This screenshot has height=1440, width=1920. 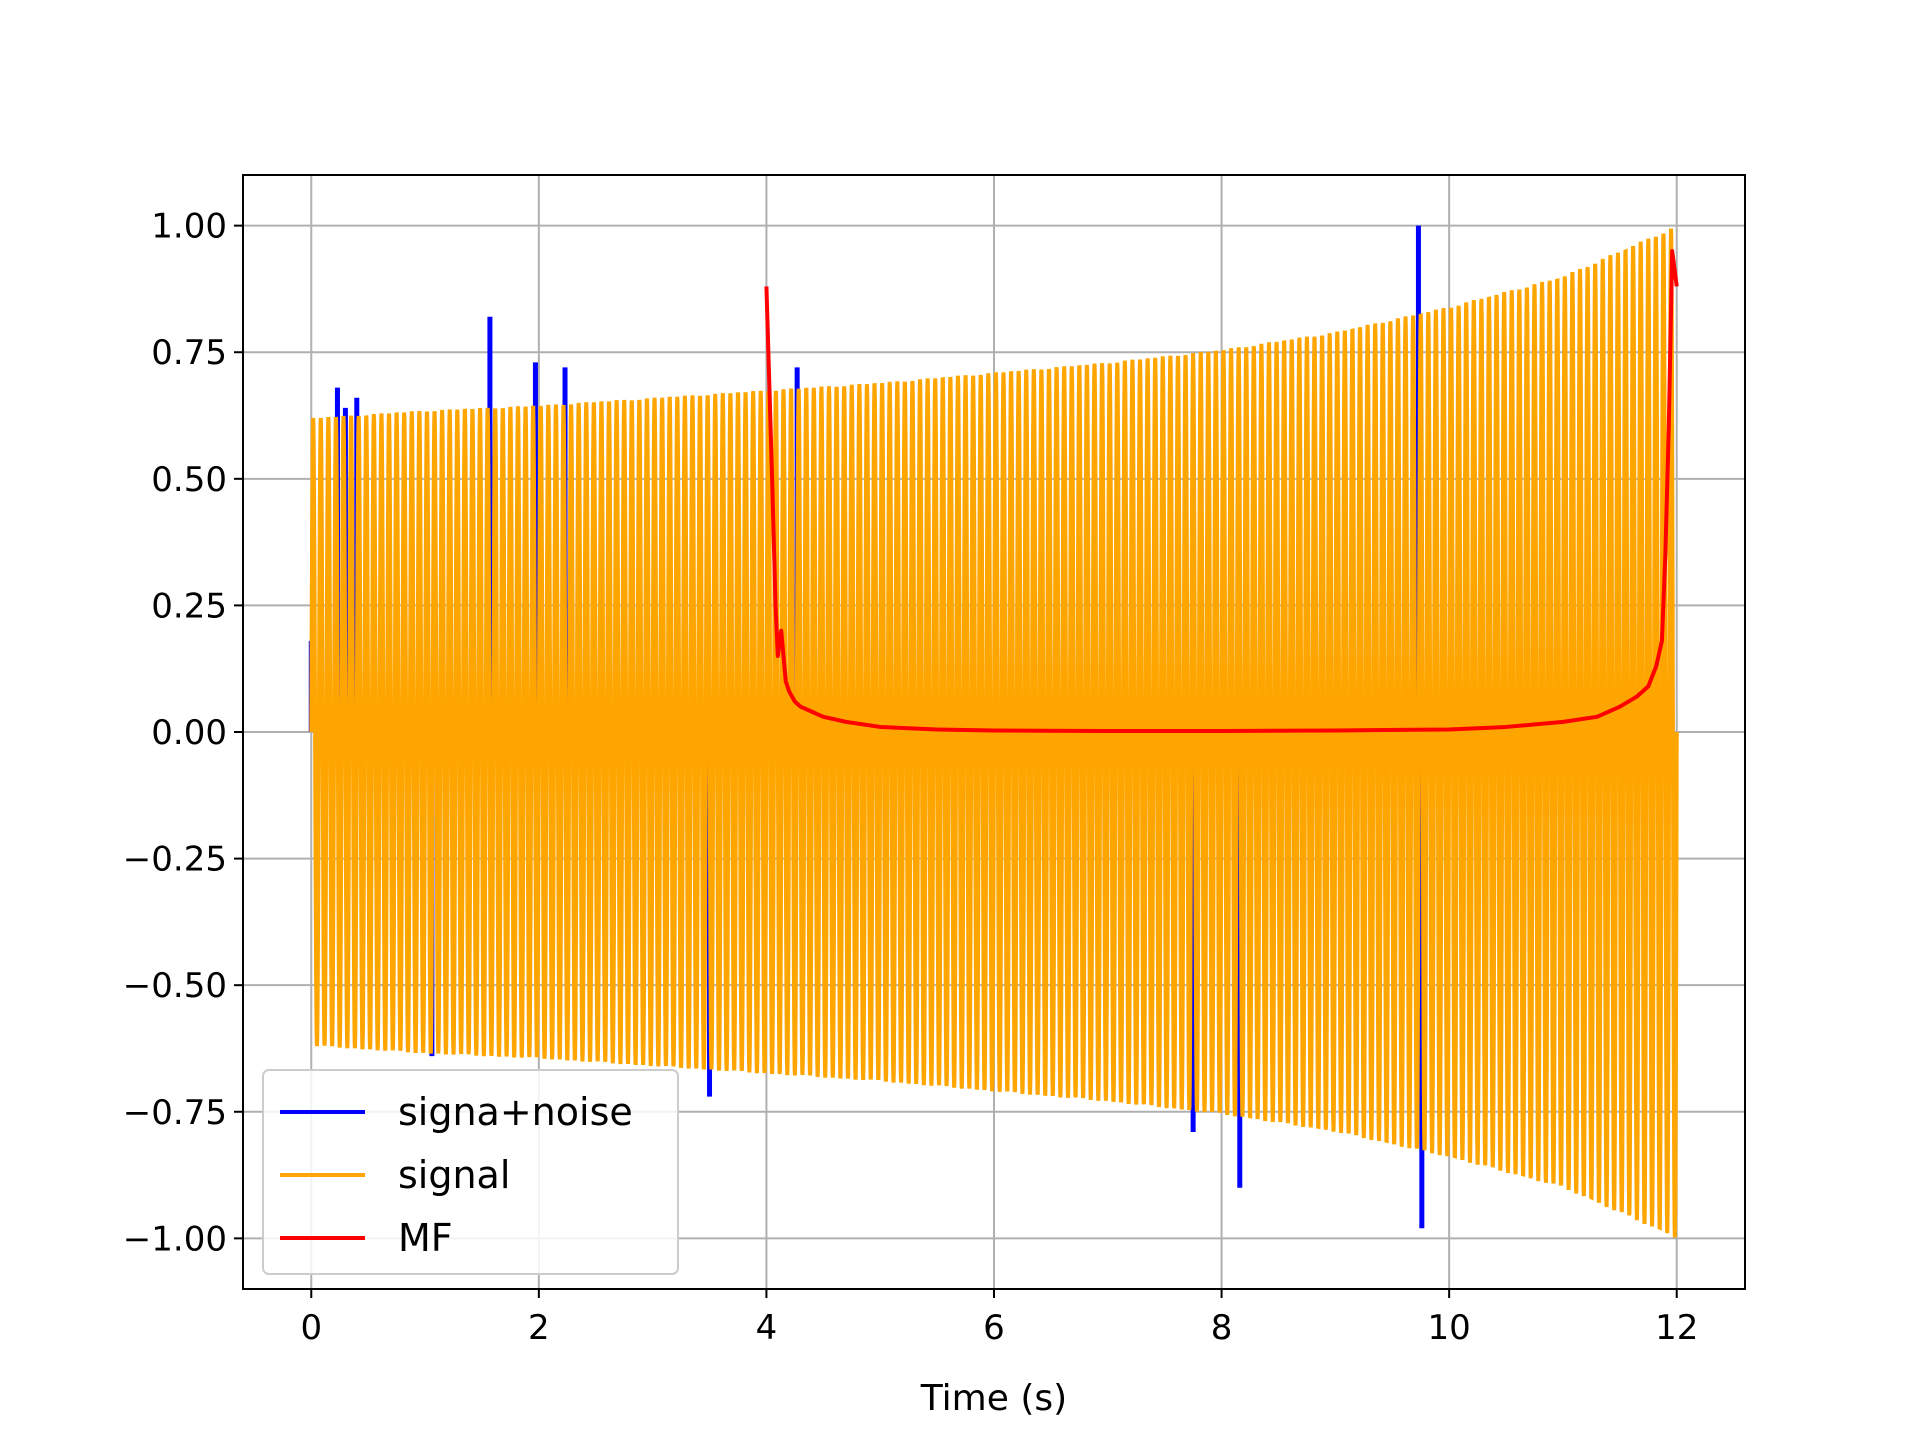 I want to click on y-tick-label: 0.75, so click(x=189, y=353).